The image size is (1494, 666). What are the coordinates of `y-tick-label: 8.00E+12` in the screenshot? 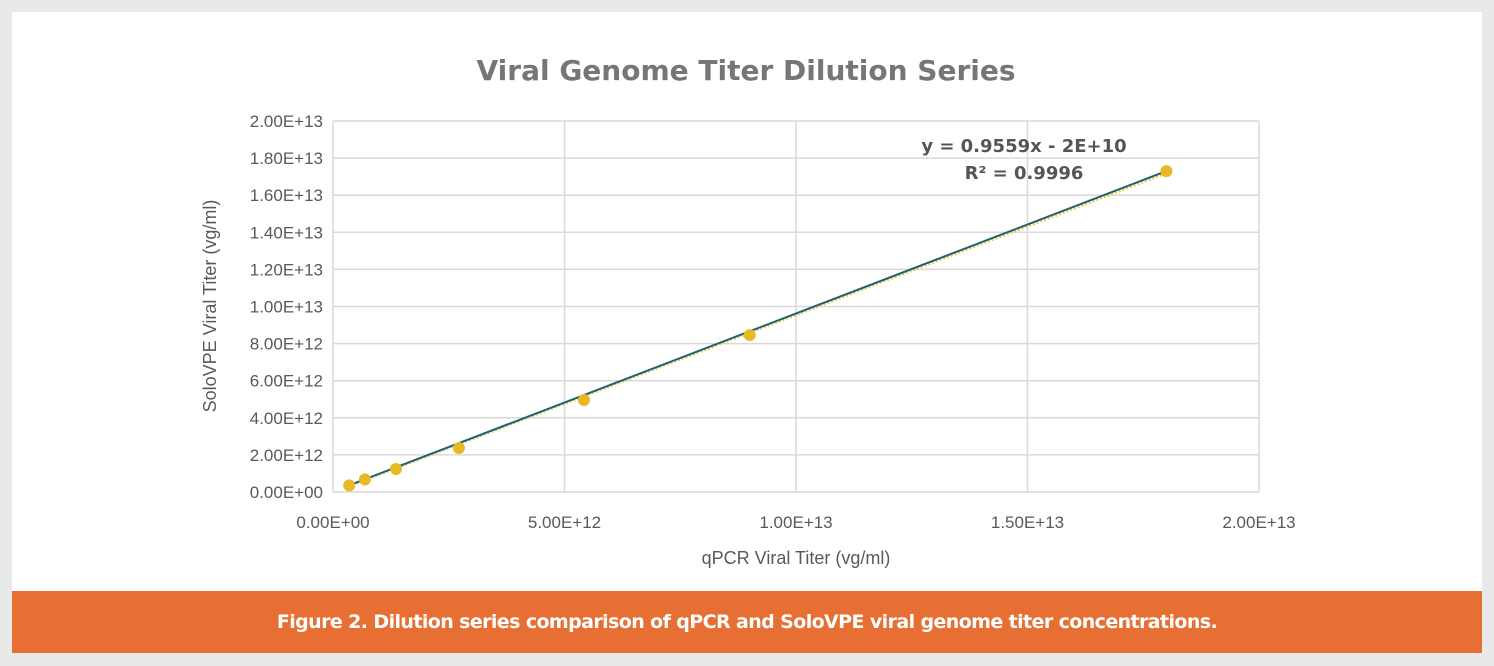 It's located at (286, 344).